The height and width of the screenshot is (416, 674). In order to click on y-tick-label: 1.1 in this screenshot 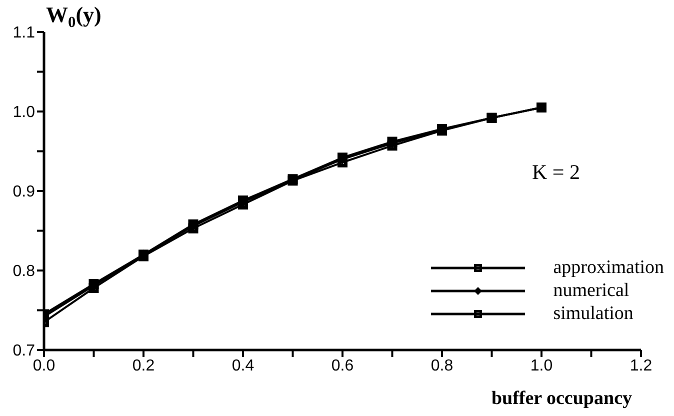, I will do `click(24, 33)`.